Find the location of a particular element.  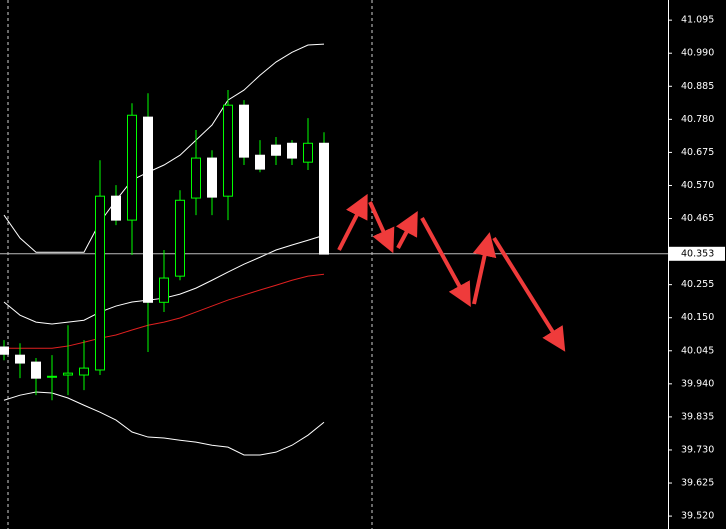

current-price-box is located at coordinates (697, 253).